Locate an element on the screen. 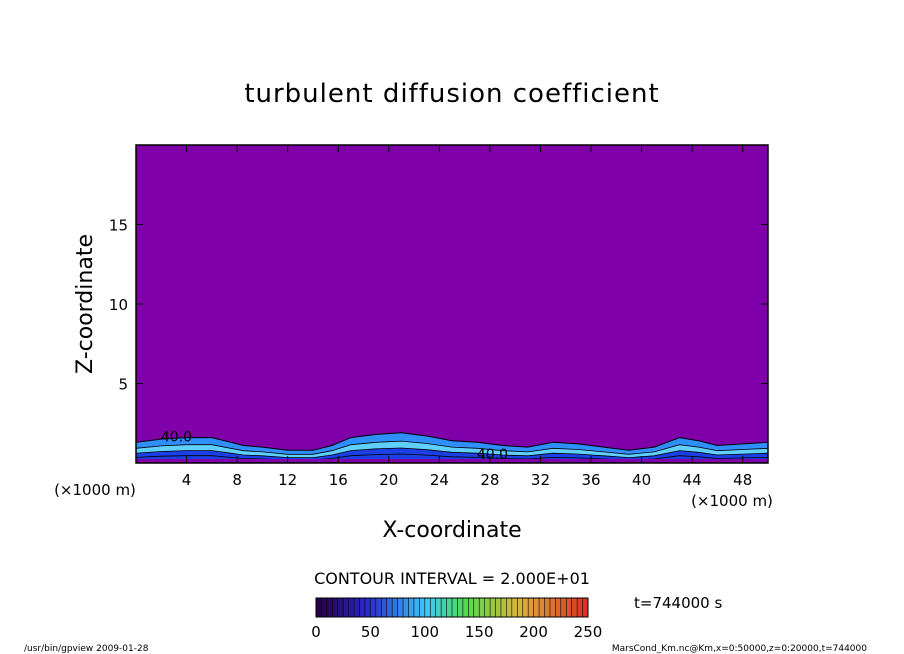  x-tick-label: 16 is located at coordinates (338, 480).